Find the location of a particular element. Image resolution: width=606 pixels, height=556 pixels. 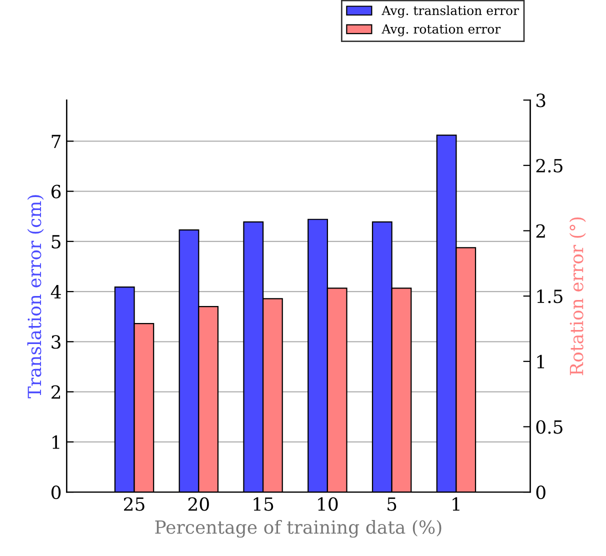

y-tick-label: 6 is located at coordinates (56, 191).